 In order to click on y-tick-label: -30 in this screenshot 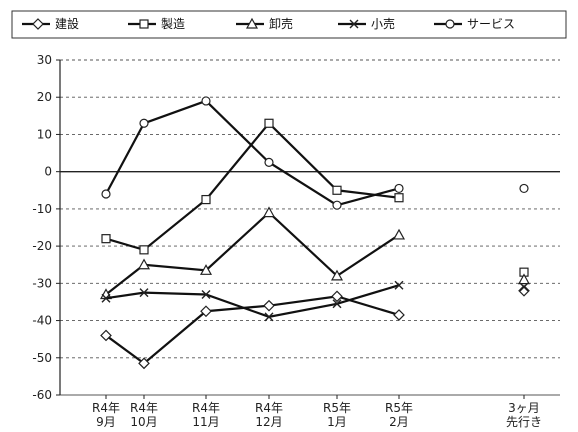, I will do `click(42, 283)`.